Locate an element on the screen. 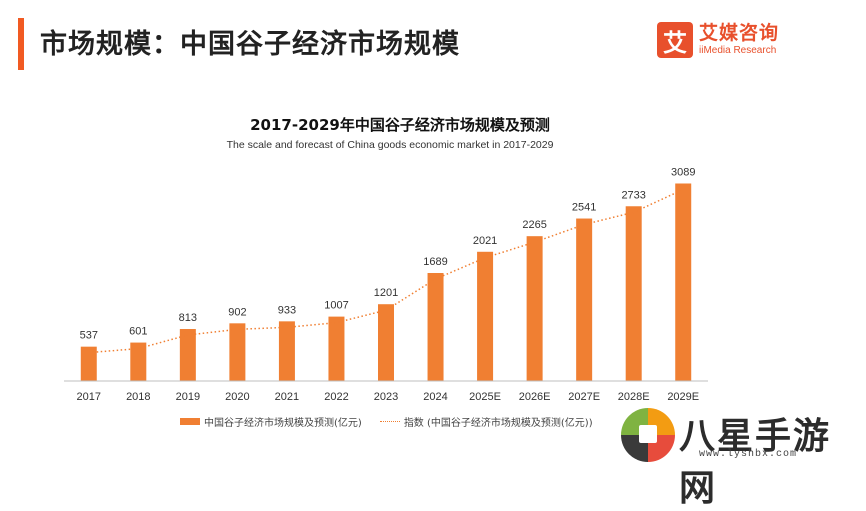 This screenshot has height=511, width=866. data-label: 2021 is located at coordinates (485, 241).